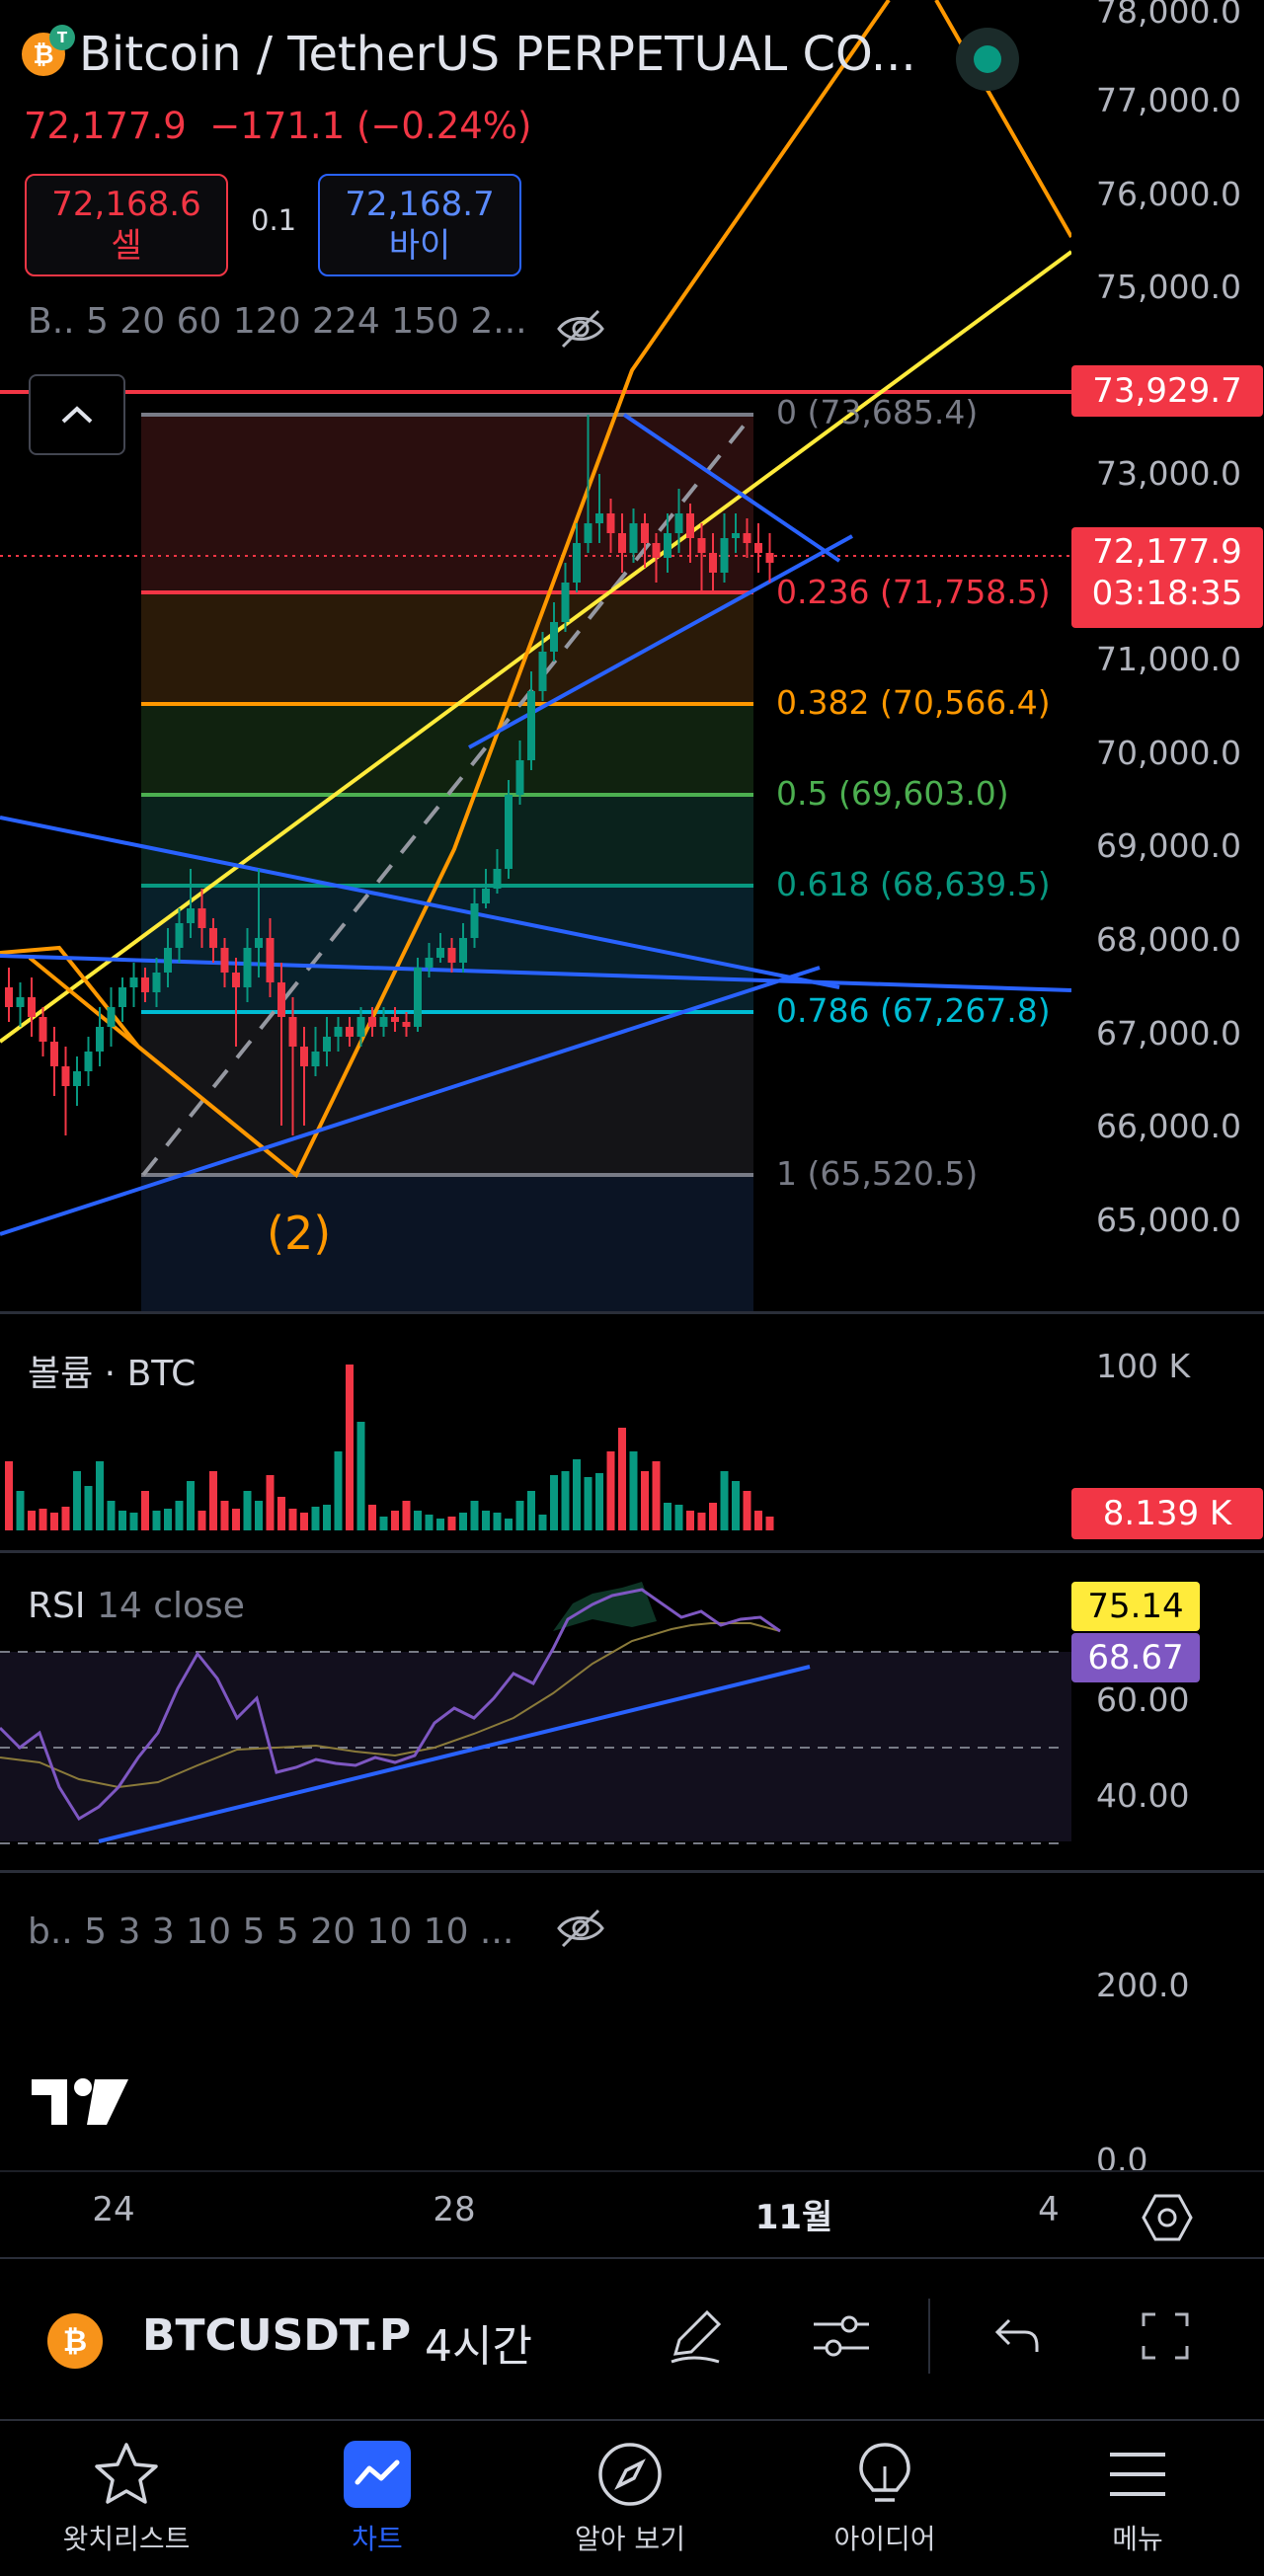 The image size is (1264, 2576). Describe the element at coordinates (127, 2539) in the screenshot. I see `nav-label: 왓치리스트` at that location.